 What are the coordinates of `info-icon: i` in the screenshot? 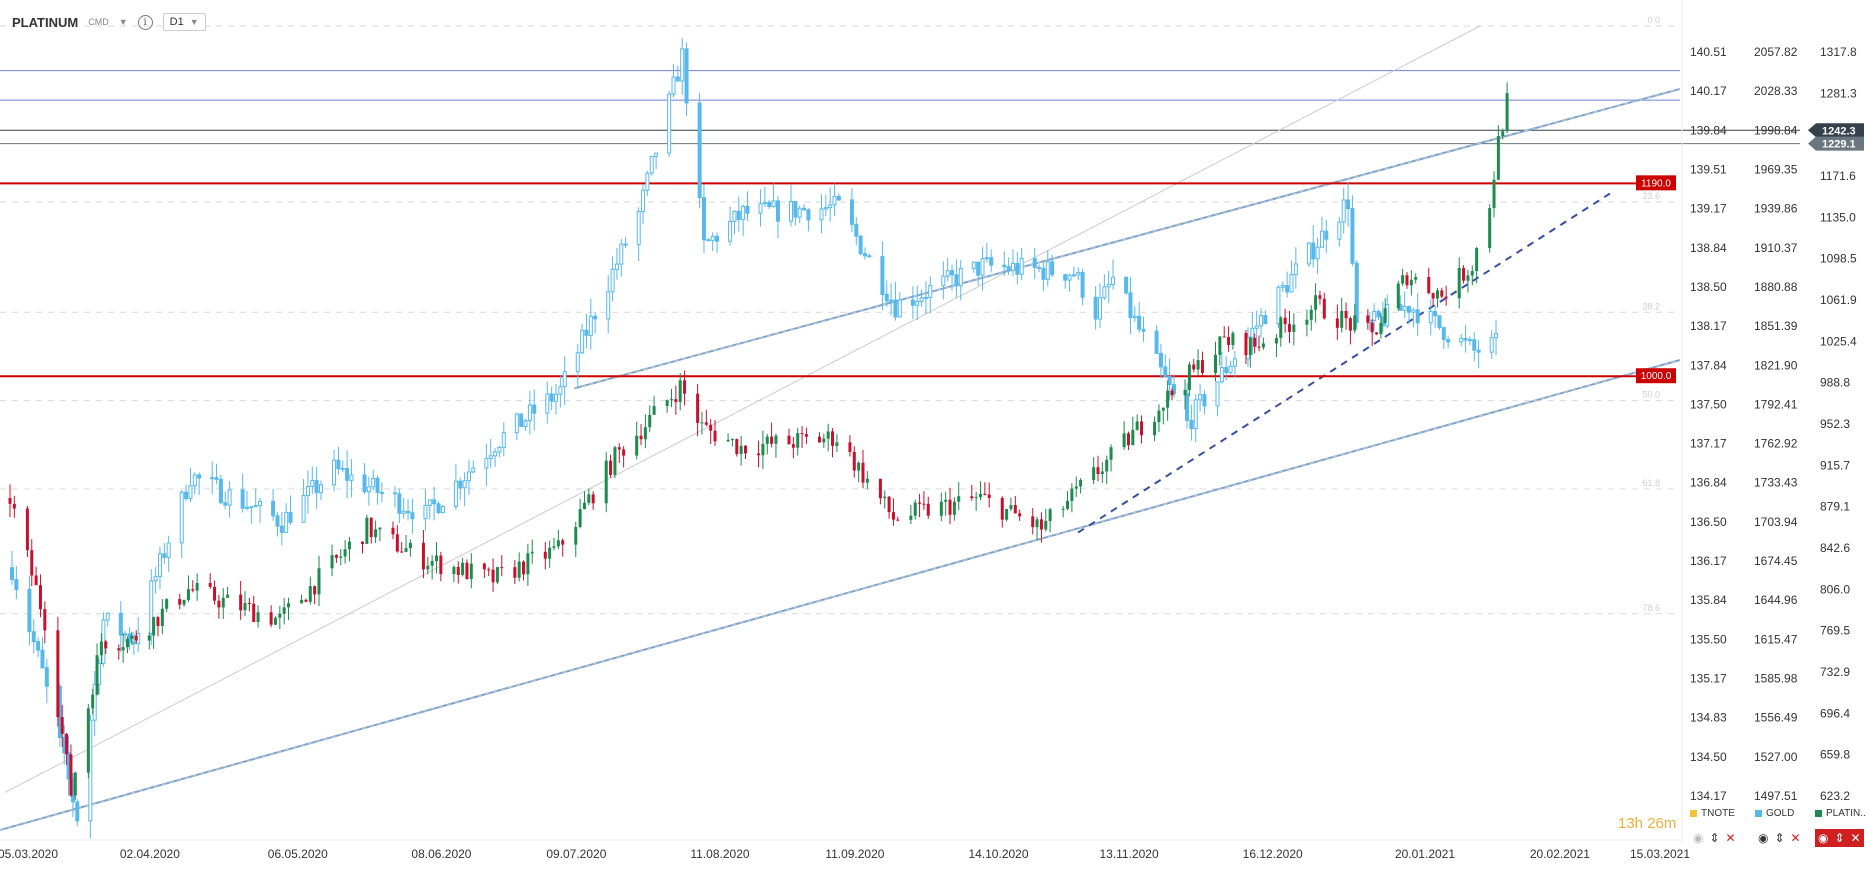 It's located at (145, 22).